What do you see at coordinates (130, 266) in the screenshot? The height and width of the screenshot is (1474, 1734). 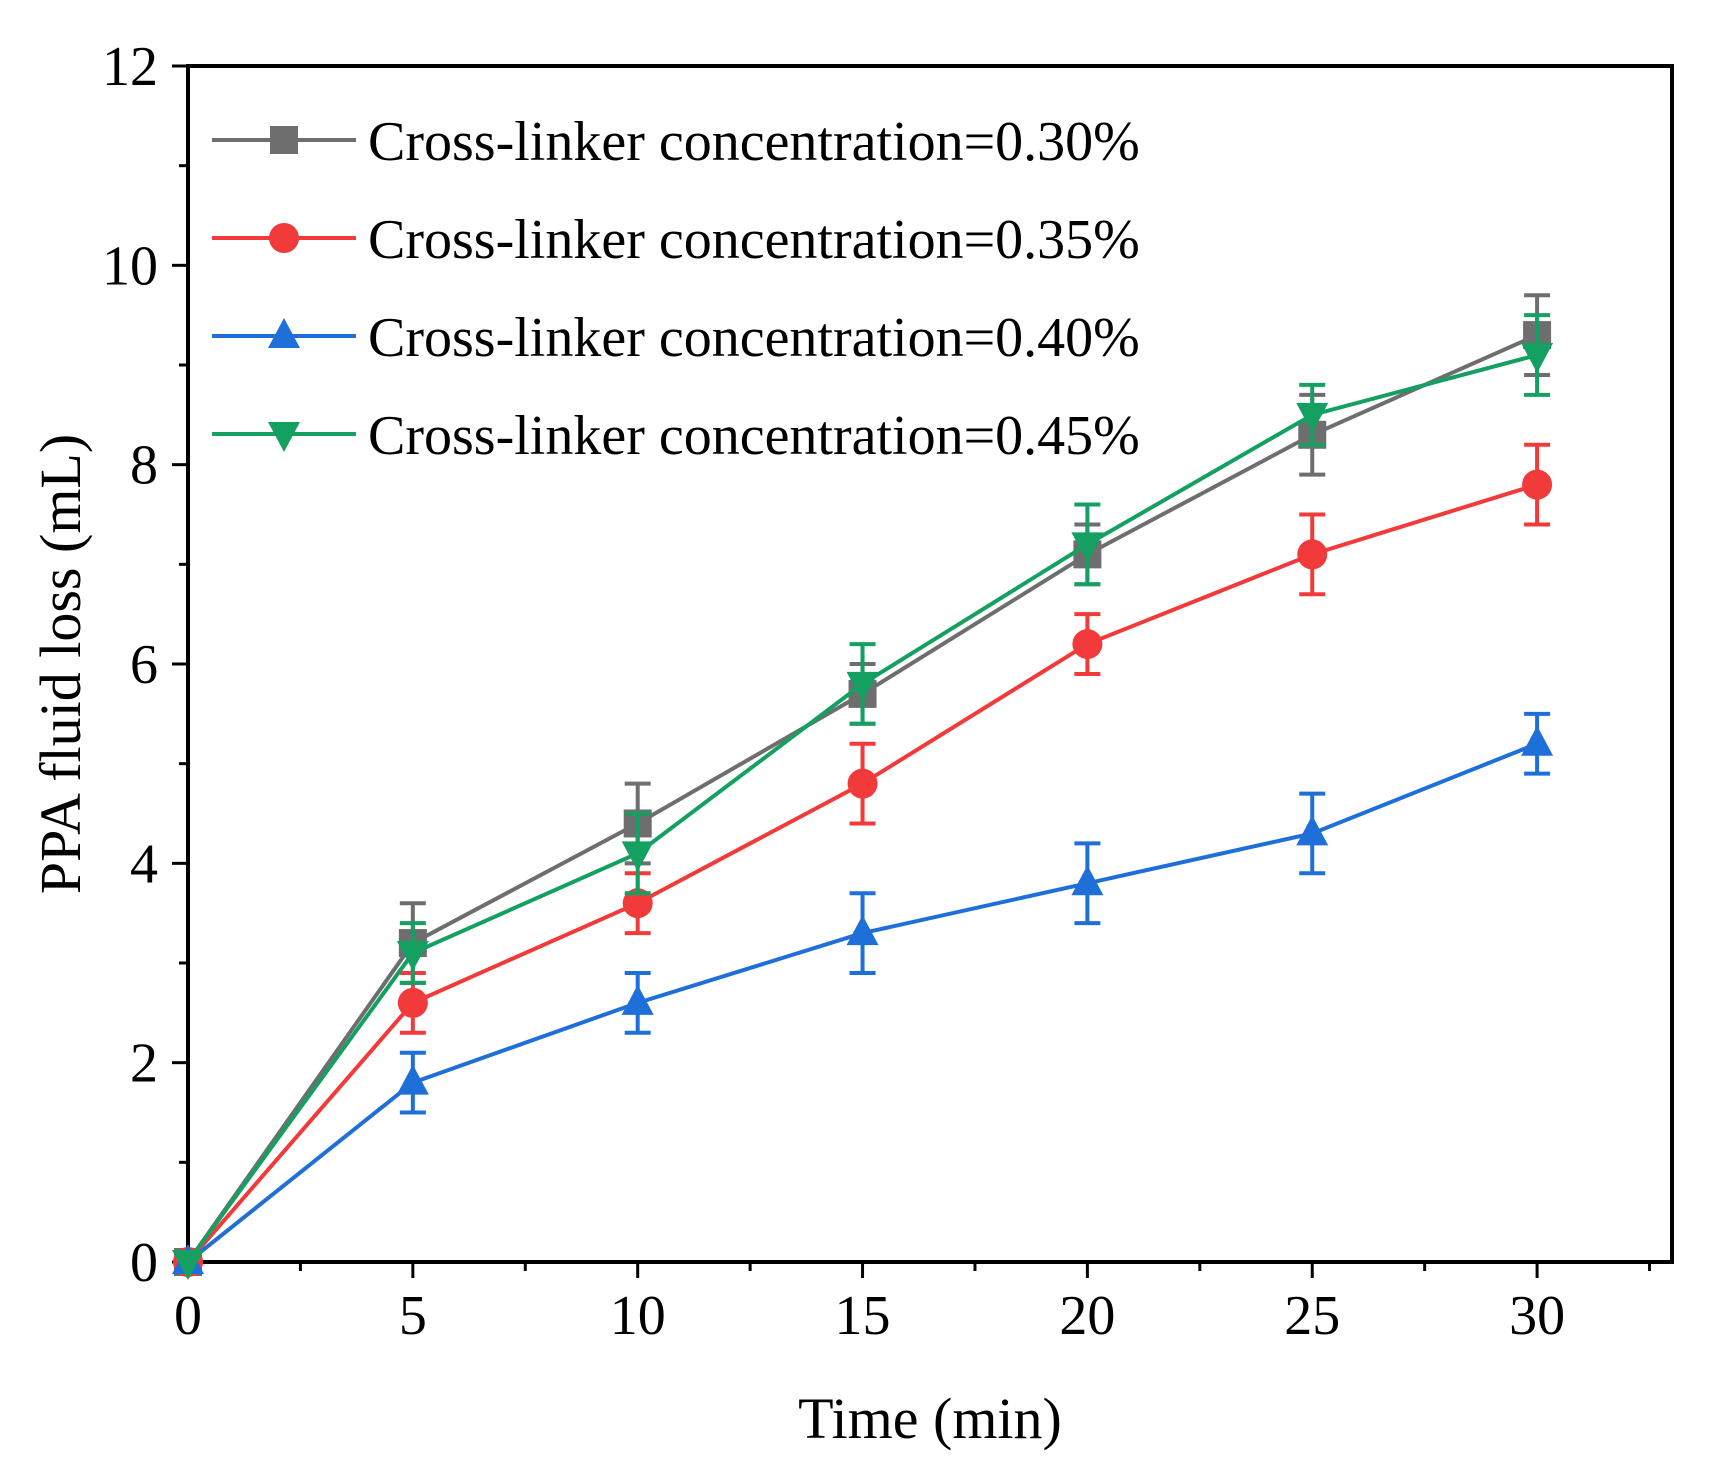 I see `y-tick-label: 10` at bounding box center [130, 266].